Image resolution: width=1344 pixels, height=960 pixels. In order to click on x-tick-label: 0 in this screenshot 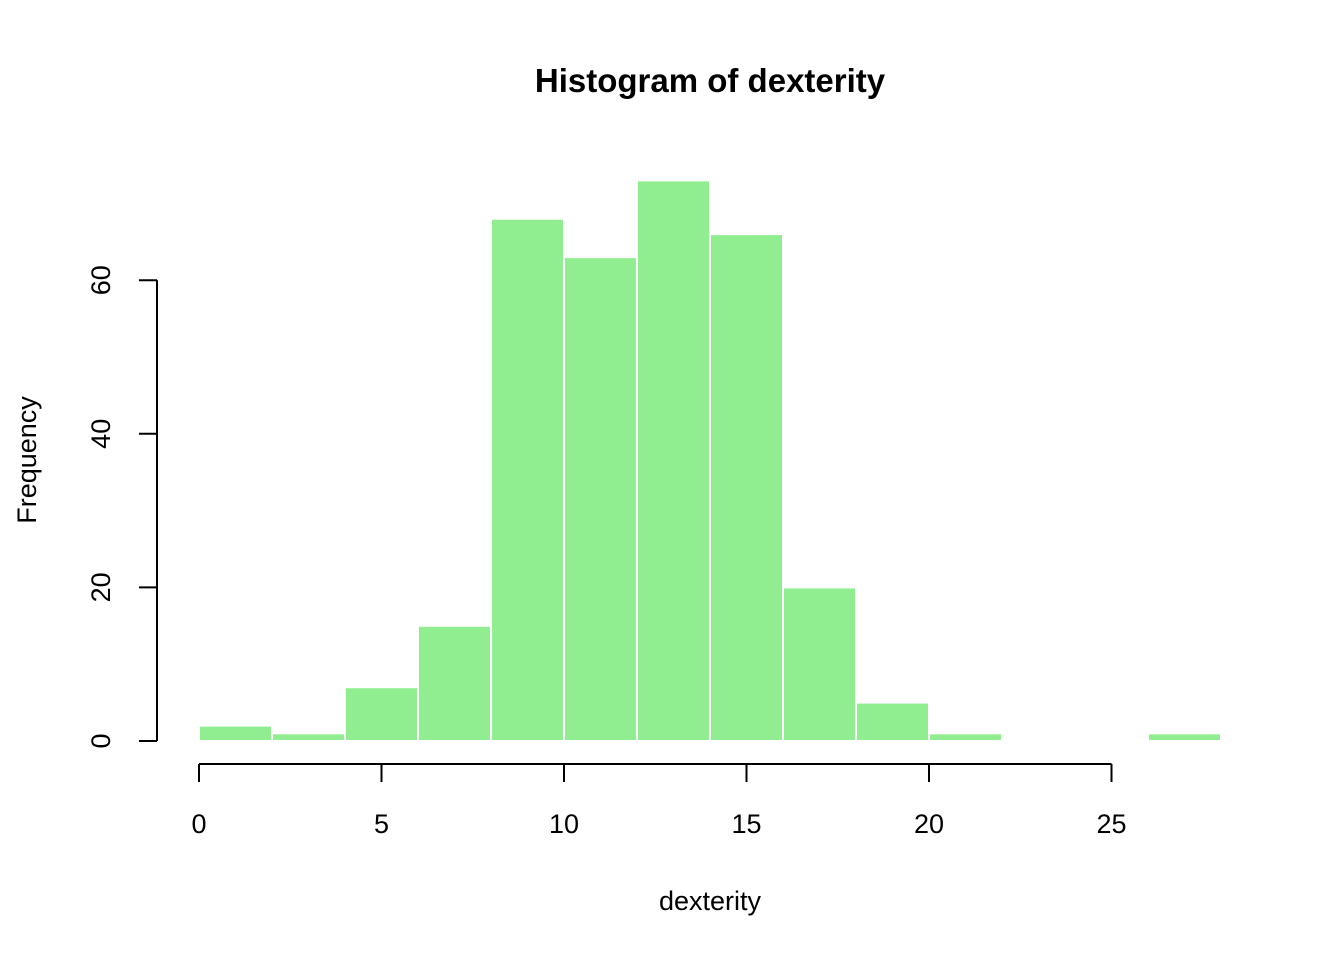, I will do `click(198, 824)`.